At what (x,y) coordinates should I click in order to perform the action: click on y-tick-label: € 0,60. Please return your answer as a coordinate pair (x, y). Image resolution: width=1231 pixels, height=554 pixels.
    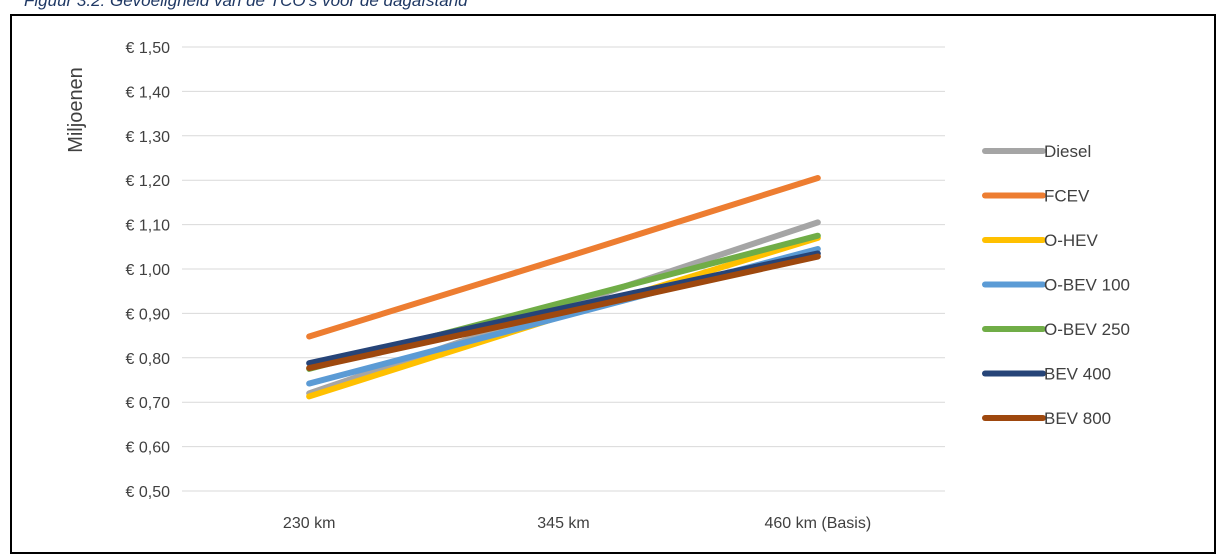
    Looking at the image, I should click on (148, 448).